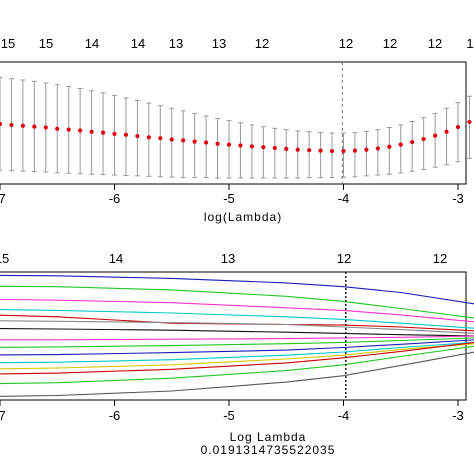 The image size is (474, 474). I want to click on coef-x-tick-label: -4, so click(344, 415).